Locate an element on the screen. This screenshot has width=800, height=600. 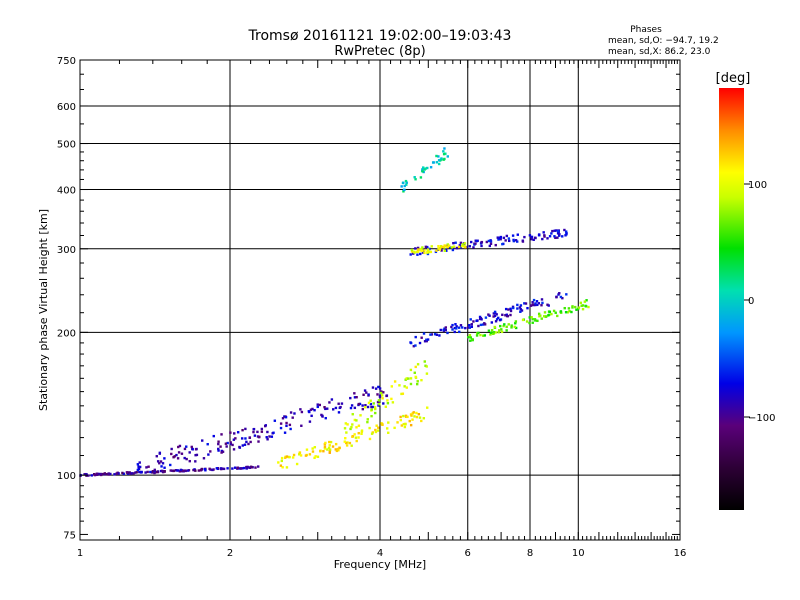
x-axis-label: Frequency [MHz] is located at coordinates (380, 564).